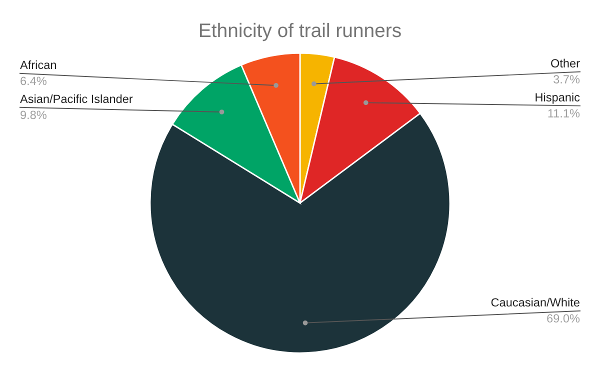 Image resolution: width=600 pixels, height=371 pixels. Describe the element at coordinates (300, 32) in the screenshot. I see `chart-title: Ethnicity of trail runners` at that location.